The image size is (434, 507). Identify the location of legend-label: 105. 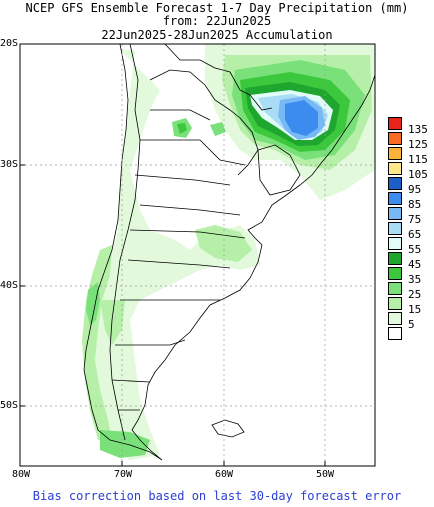
(418, 174).